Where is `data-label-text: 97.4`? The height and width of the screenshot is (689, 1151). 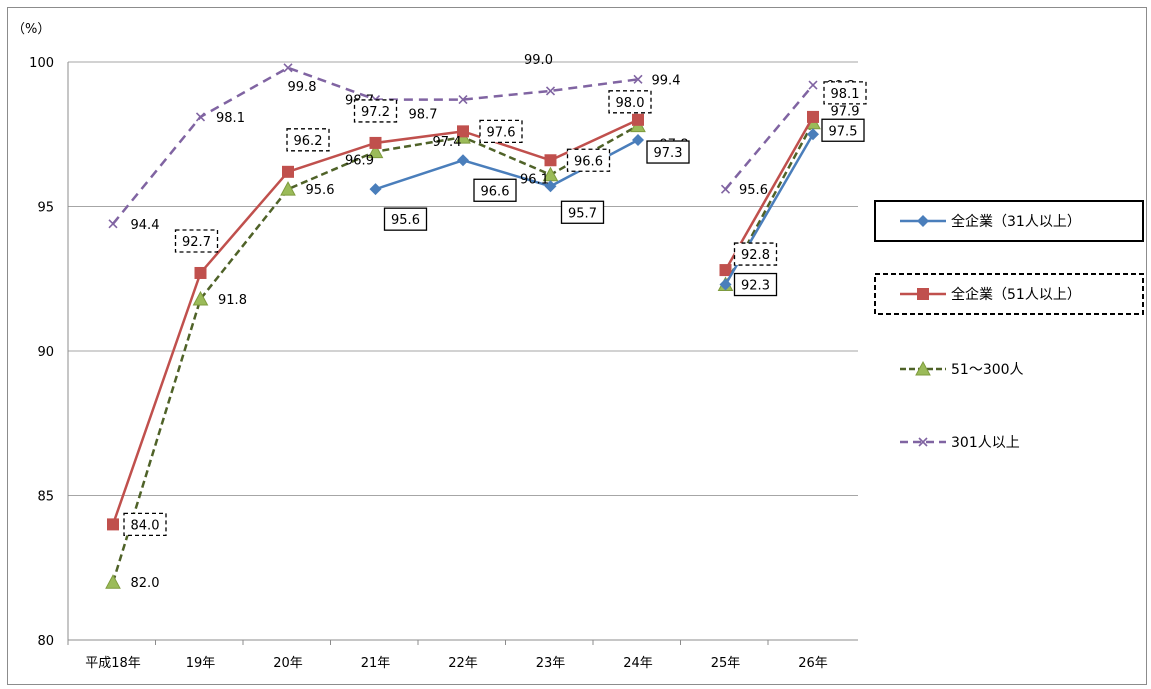 data-label-text: 97.4 is located at coordinates (447, 142).